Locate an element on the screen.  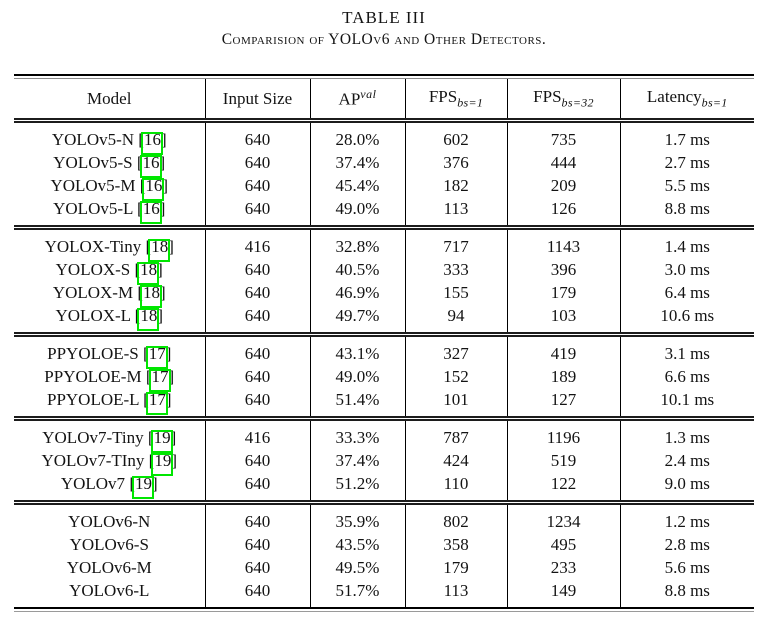
latency-bs1-cell: 10.1 ms is located at coordinates (686, 403).